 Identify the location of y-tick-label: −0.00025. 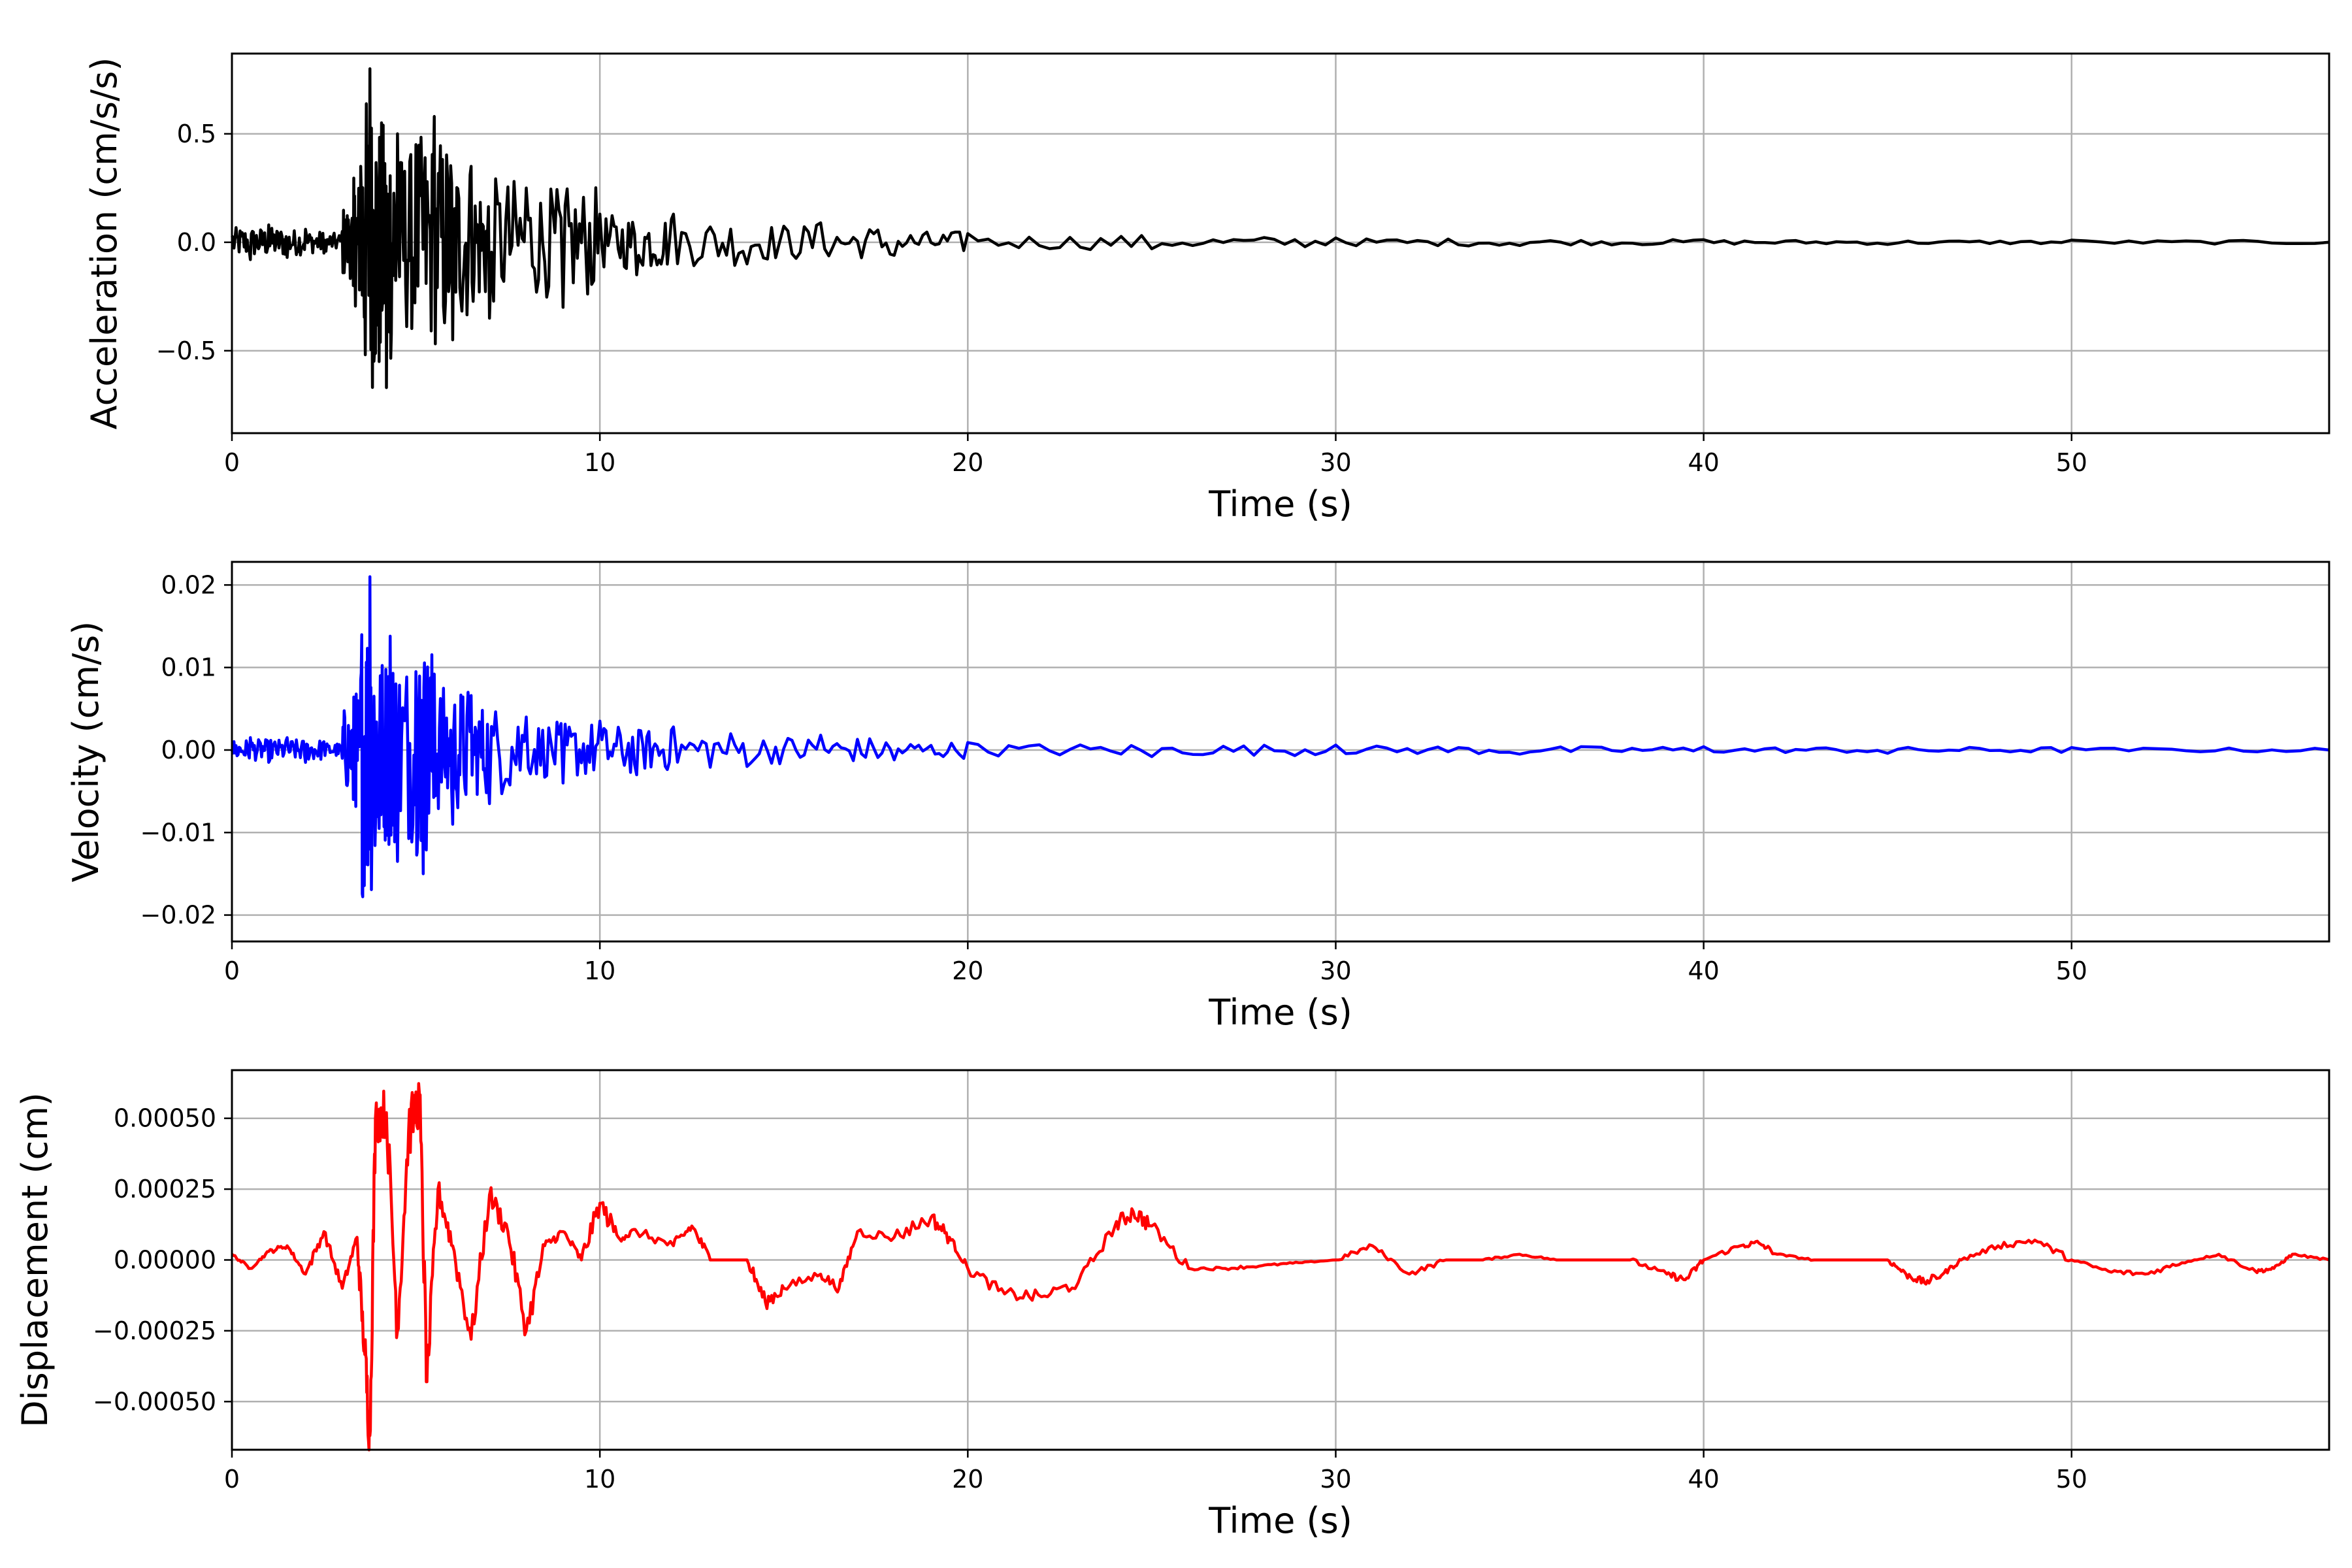
(154, 1330).